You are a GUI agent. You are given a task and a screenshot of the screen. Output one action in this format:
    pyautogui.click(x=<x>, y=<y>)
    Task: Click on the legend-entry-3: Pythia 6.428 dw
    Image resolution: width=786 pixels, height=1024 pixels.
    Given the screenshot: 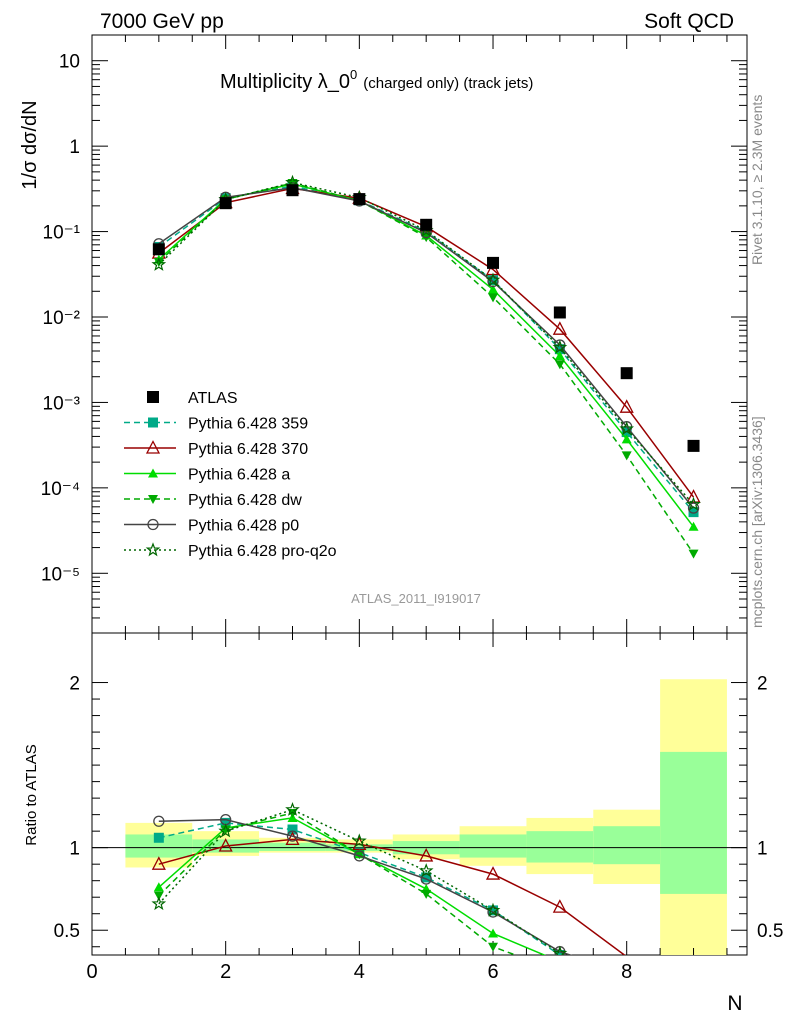 What is the action you would take?
    pyautogui.click(x=213, y=500)
    